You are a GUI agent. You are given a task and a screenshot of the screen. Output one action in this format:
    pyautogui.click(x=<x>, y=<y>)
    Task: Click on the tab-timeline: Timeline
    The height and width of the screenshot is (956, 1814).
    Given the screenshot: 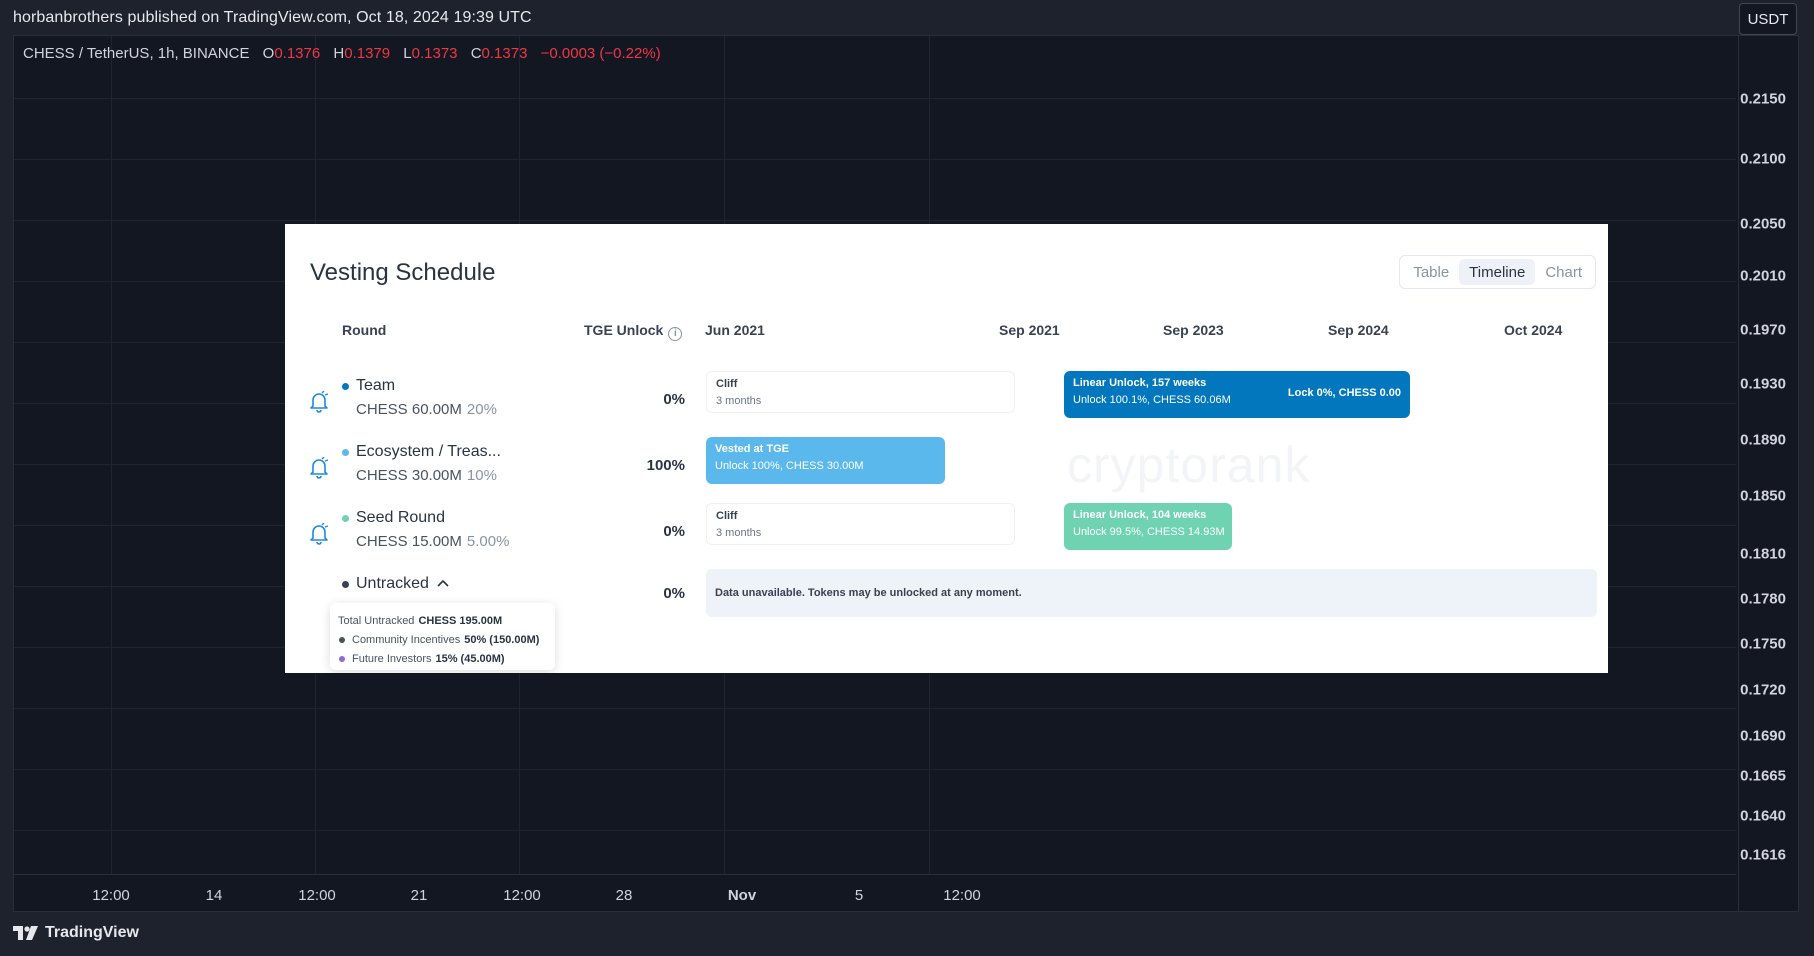 What is the action you would take?
    pyautogui.click(x=1497, y=272)
    